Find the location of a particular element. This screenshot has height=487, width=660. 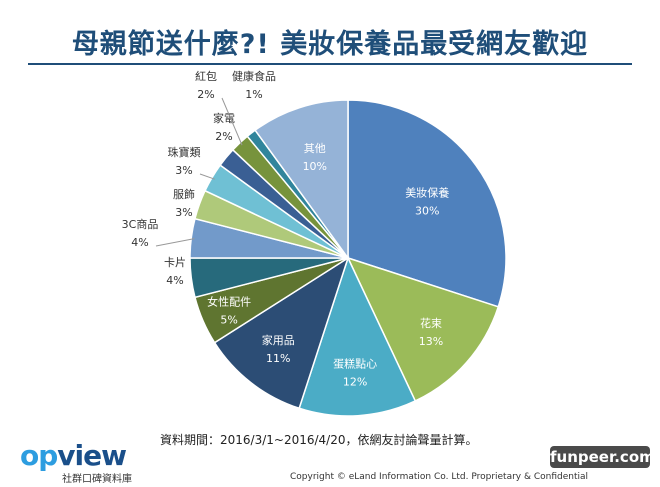

slice-label-7: 服飾 is located at coordinates (184, 194).